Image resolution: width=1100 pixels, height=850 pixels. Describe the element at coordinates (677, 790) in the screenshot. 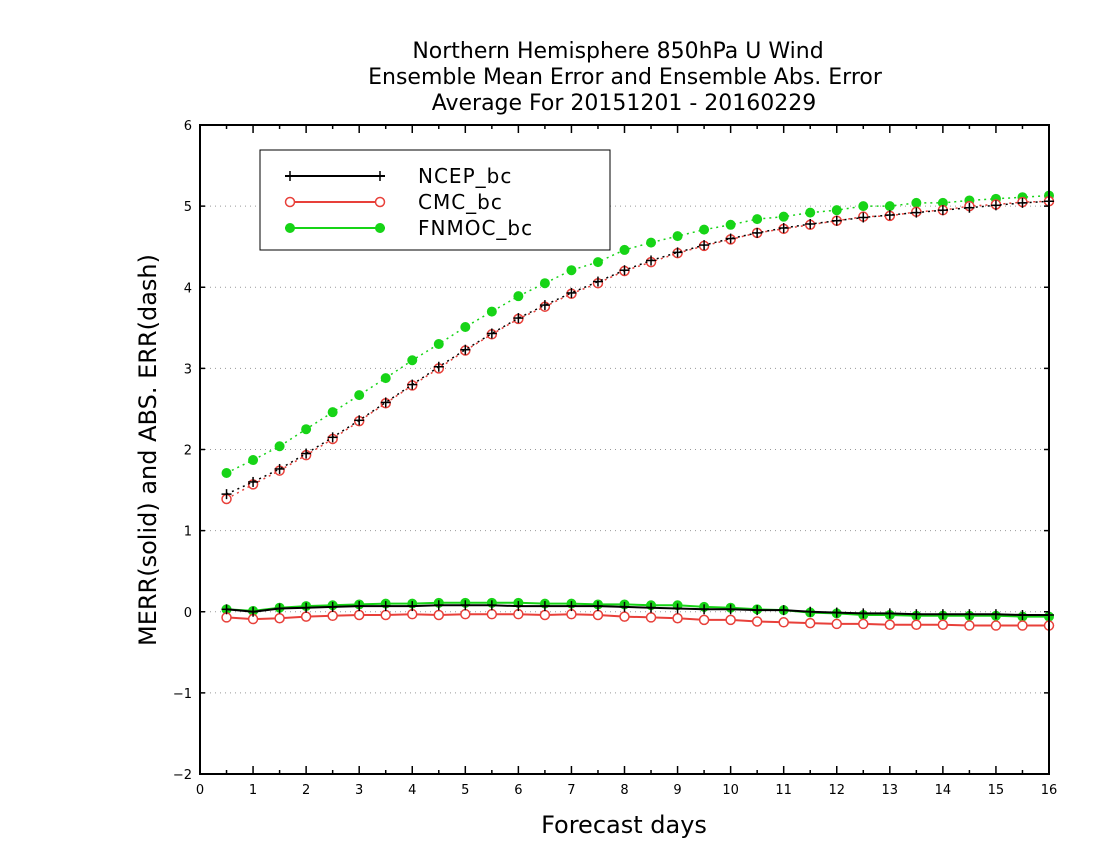

I see `x-tick-label: 9` at that location.